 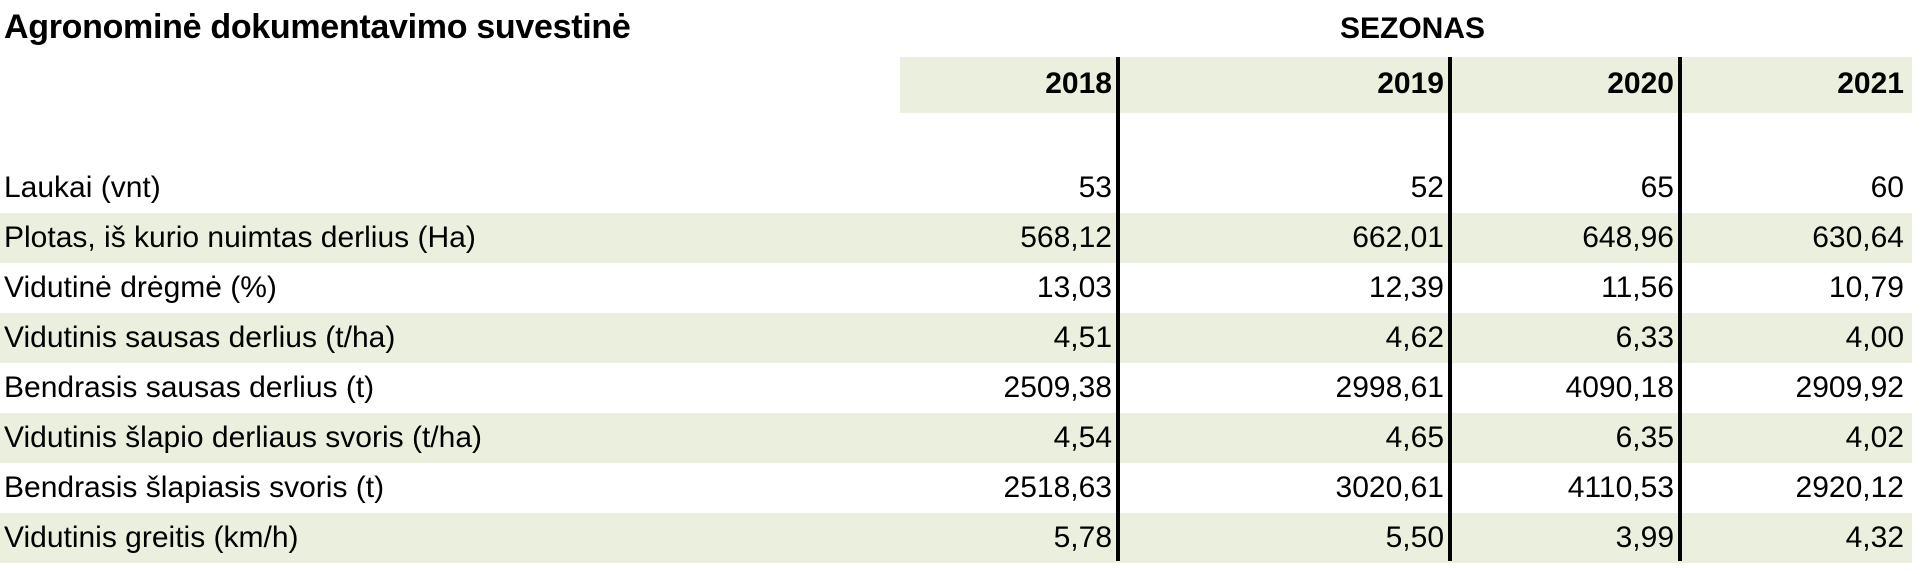 I want to click on cell-value-2020: 11,56, so click(x=1637, y=287).